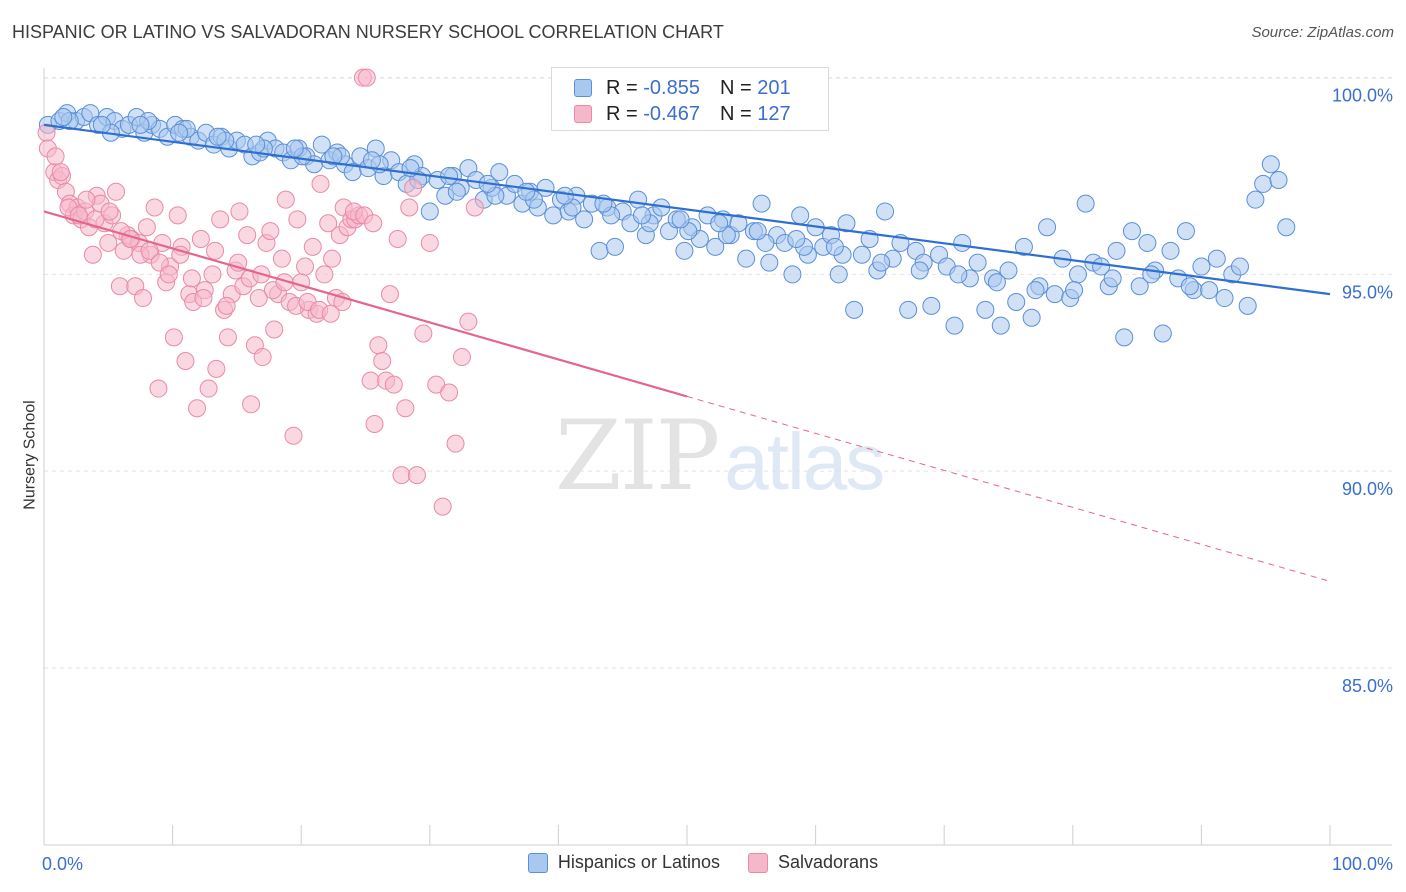 This screenshot has width=1406, height=892. I want to click on legend-n-value: 201, so click(774, 87).